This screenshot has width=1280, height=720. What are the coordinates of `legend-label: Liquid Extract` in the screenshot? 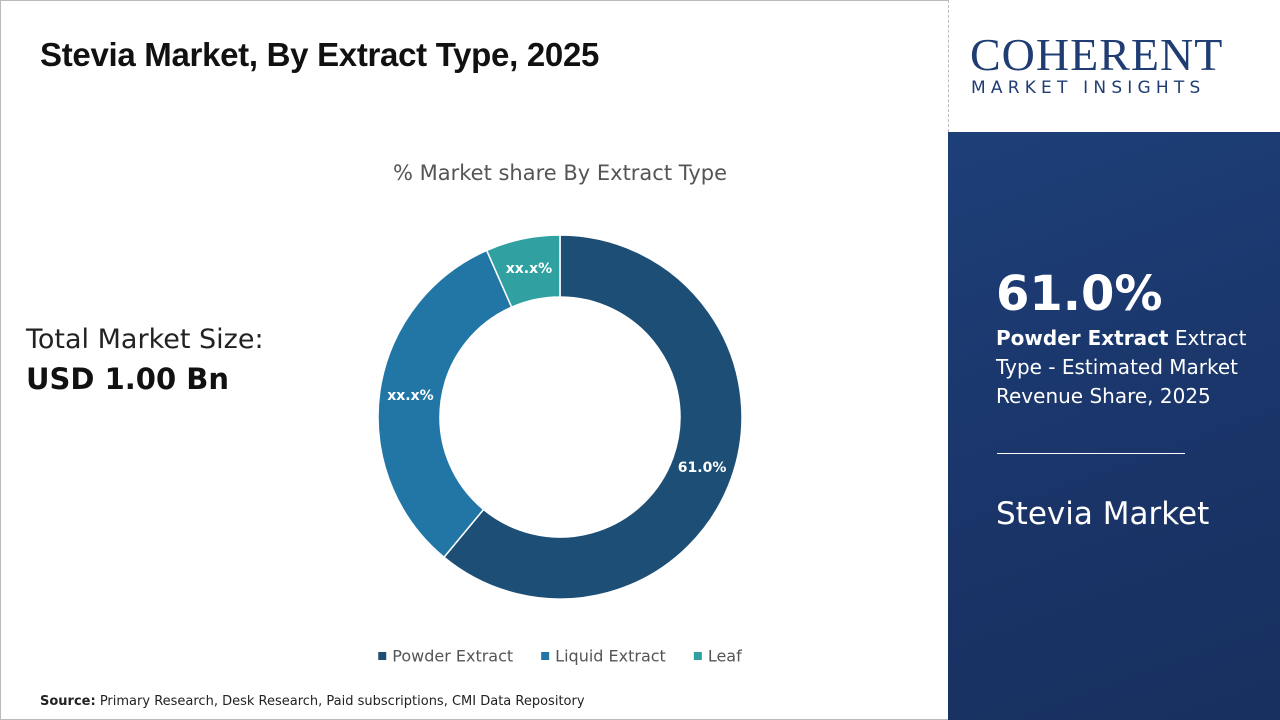 It's located at (610, 656).